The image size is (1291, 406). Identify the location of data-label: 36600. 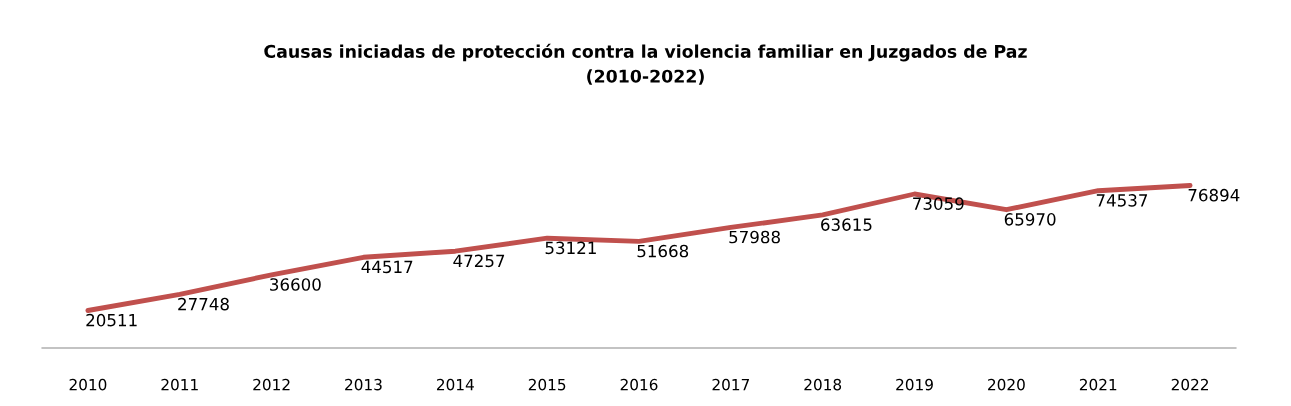
(295, 284).